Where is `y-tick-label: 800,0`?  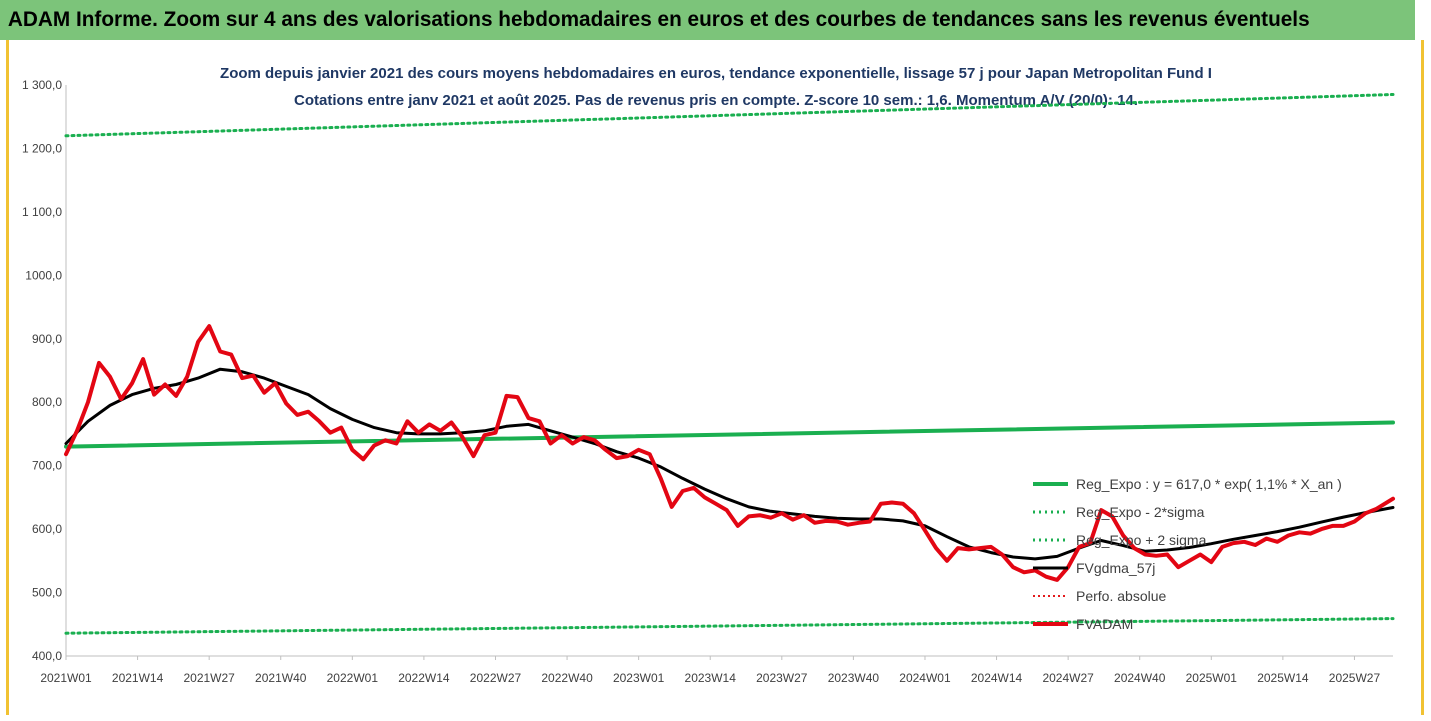 y-tick-label: 800,0 is located at coordinates (47, 402).